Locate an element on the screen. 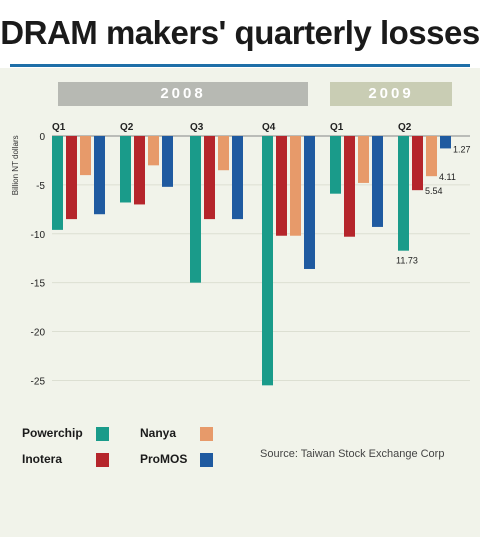  legend-swatch-nanya is located at coordinates (206, 434).